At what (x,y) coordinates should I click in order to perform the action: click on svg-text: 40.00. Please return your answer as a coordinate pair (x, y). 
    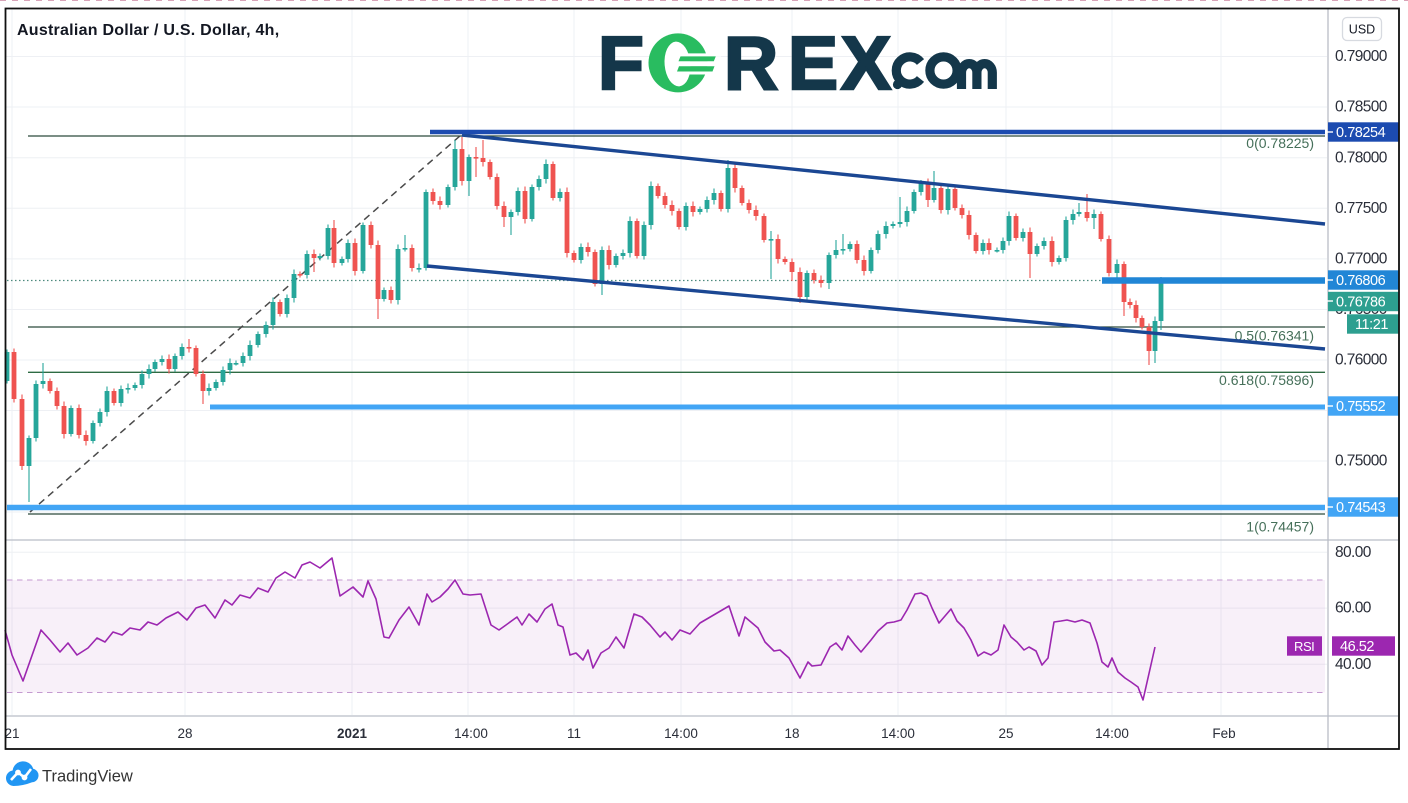
    Looking at the image, I should click on (1353, 664).